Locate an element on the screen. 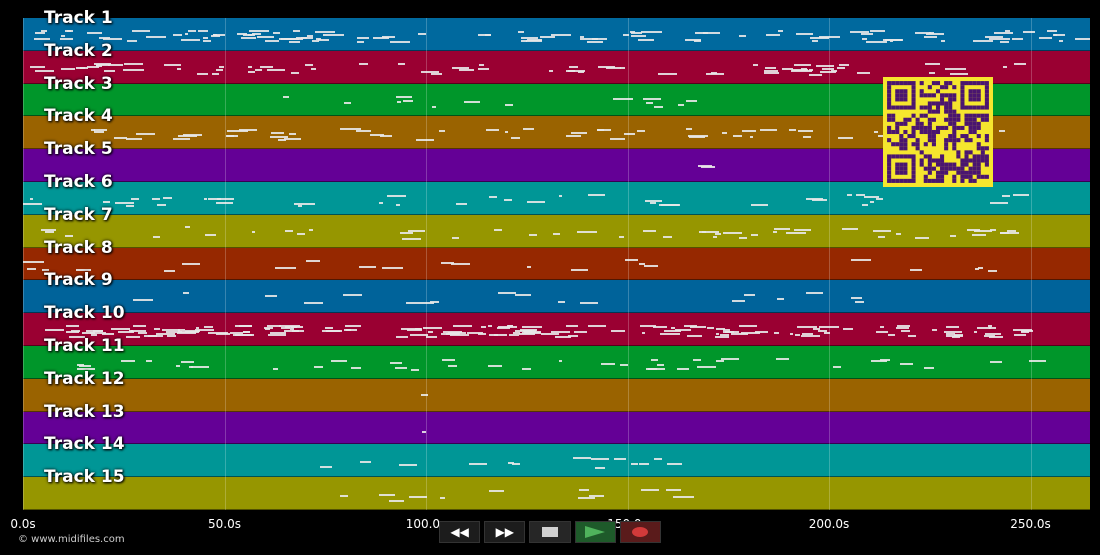 Image resolution: width=1100 pixels, height=555 pixels. stop-button is located at coordinates (550, 532).